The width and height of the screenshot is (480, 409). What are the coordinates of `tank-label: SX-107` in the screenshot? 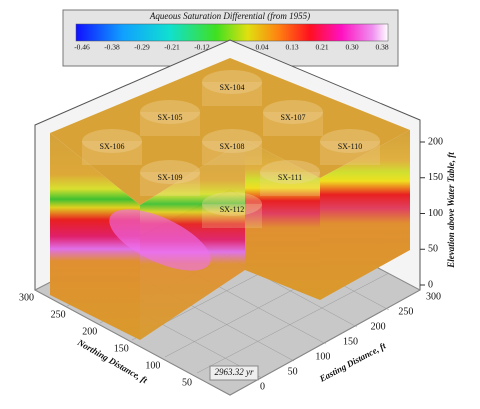 It's located at (293, 117).